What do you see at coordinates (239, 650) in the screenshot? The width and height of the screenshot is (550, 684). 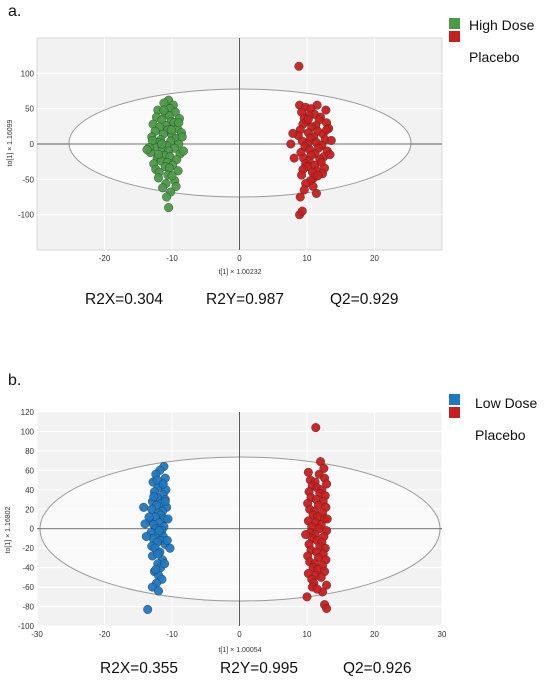 I see `x-axis-title-b: t[1] × 1.00054` at bounding box center [239, 650].